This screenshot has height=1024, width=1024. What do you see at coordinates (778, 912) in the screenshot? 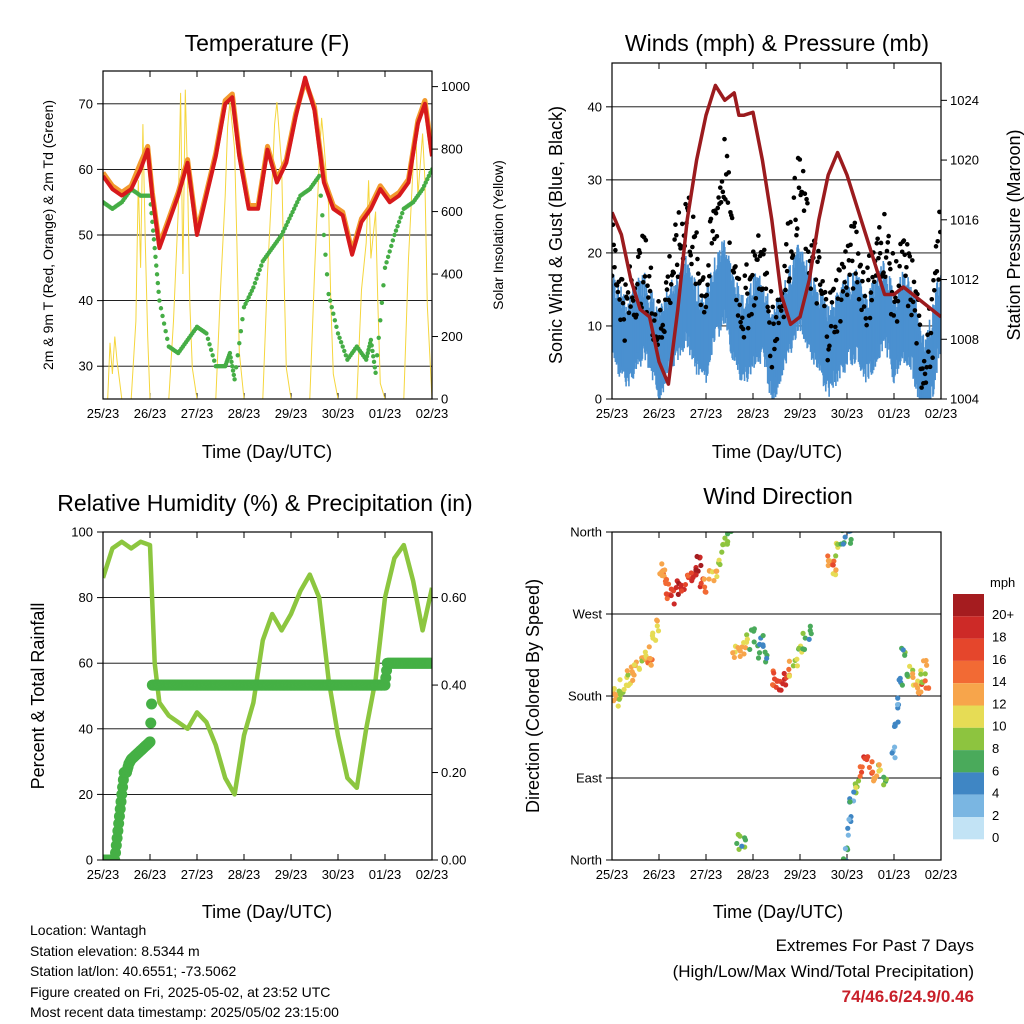
I see `direction-xlabel: Time (Day/UTC)` at bounding box center [778, 912].